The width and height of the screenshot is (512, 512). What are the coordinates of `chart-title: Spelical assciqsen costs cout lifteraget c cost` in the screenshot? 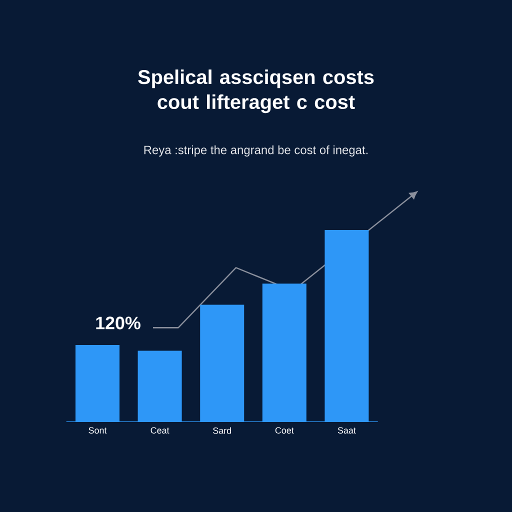 It's located at (256, 92).